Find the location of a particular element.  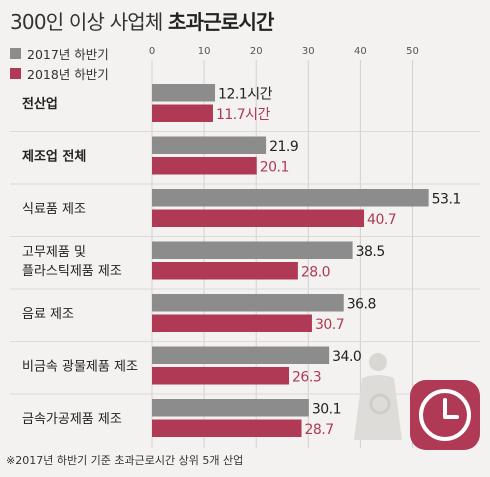

x-tick-label-50: 50 is located at coordinates (412, 51).